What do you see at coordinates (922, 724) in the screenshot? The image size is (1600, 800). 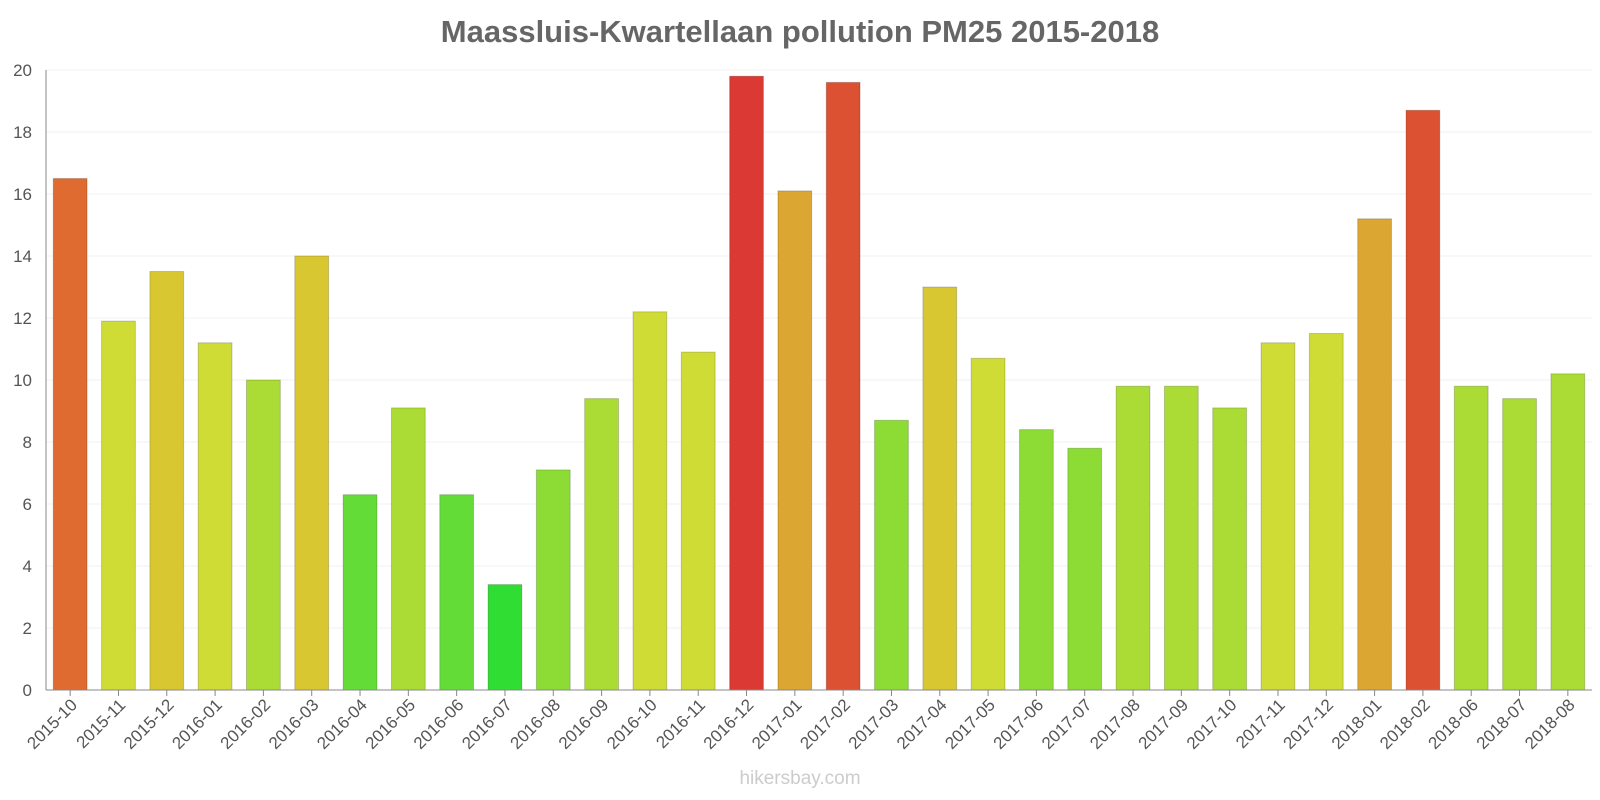 I see `x-tick-label: 2017-04` at bounding box center [922, 724].